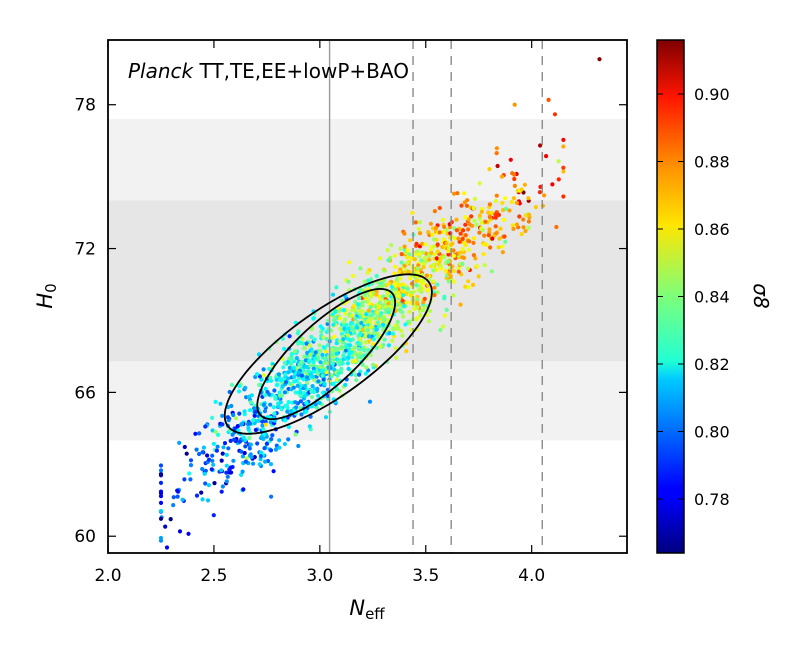  What do you see at coordinates (761, 295) in the screenshot?
I see `colorbar-label: σ8` at bounding box center [761, 295].